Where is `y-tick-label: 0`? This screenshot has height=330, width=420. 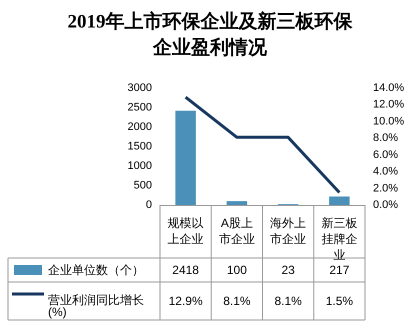
y-tick-label: 0 is located at coordinates (149, 205).